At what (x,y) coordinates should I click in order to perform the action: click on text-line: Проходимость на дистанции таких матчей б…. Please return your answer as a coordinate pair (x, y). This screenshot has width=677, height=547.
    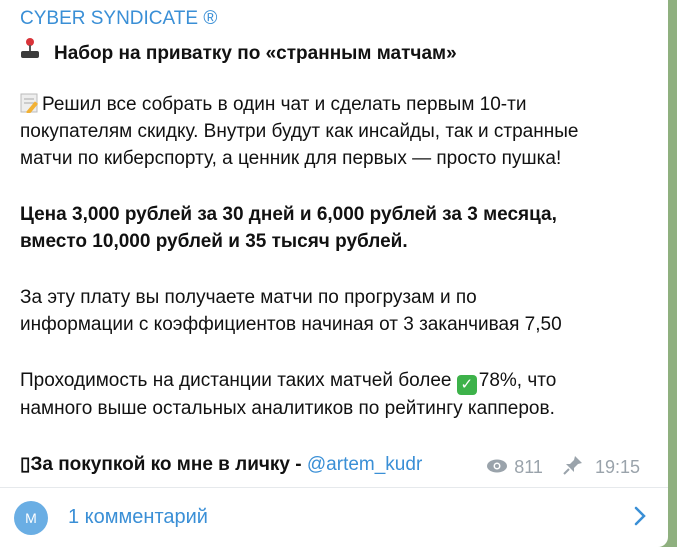
    Looking at the image, I should click on (238, 380).